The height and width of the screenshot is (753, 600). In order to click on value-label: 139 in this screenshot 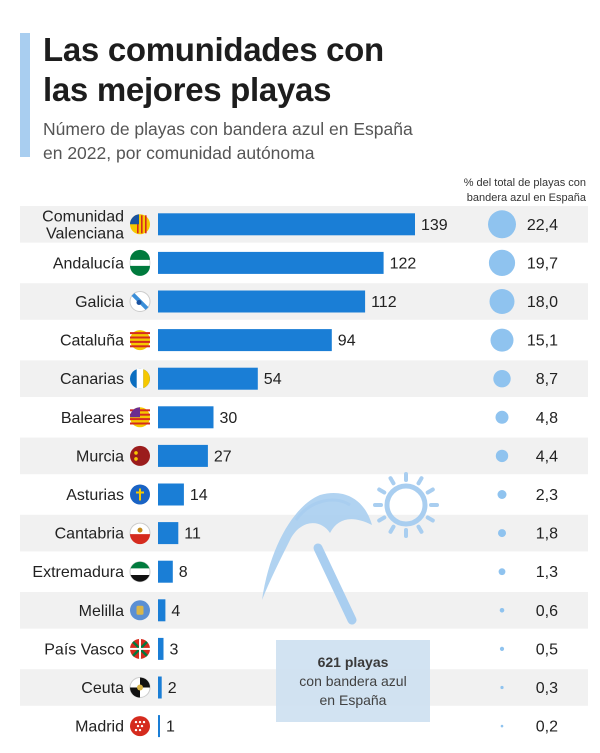, I will do `click(434, 225)`.